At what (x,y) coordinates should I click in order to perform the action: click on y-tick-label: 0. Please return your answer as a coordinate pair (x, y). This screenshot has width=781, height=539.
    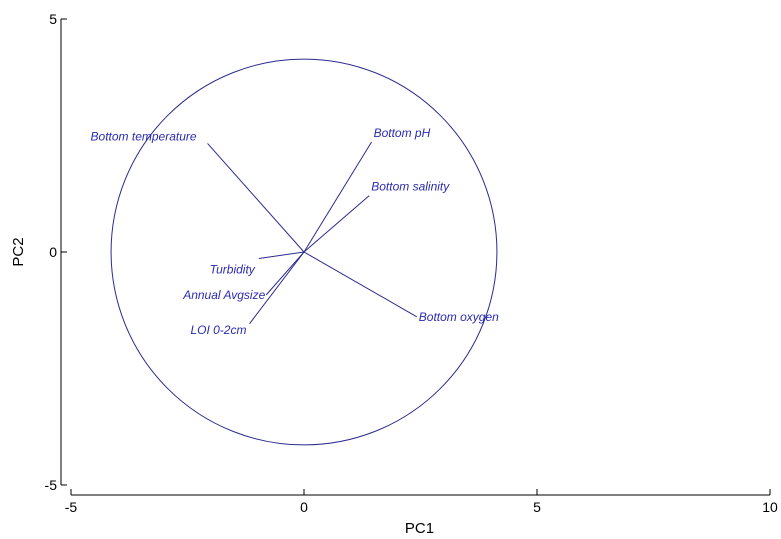
    Looking at the image, I should click on (53, 252).